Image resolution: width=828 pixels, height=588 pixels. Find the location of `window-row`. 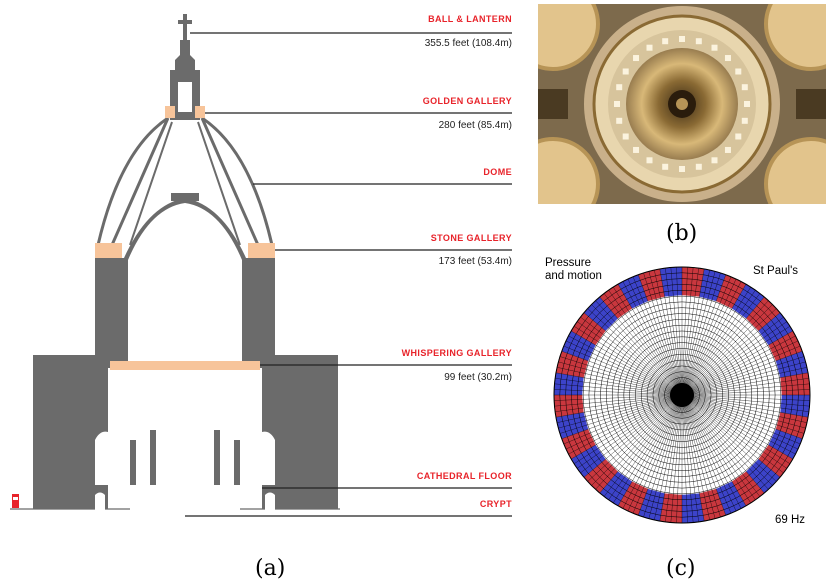

window-row is located at coordinates (185, 411).